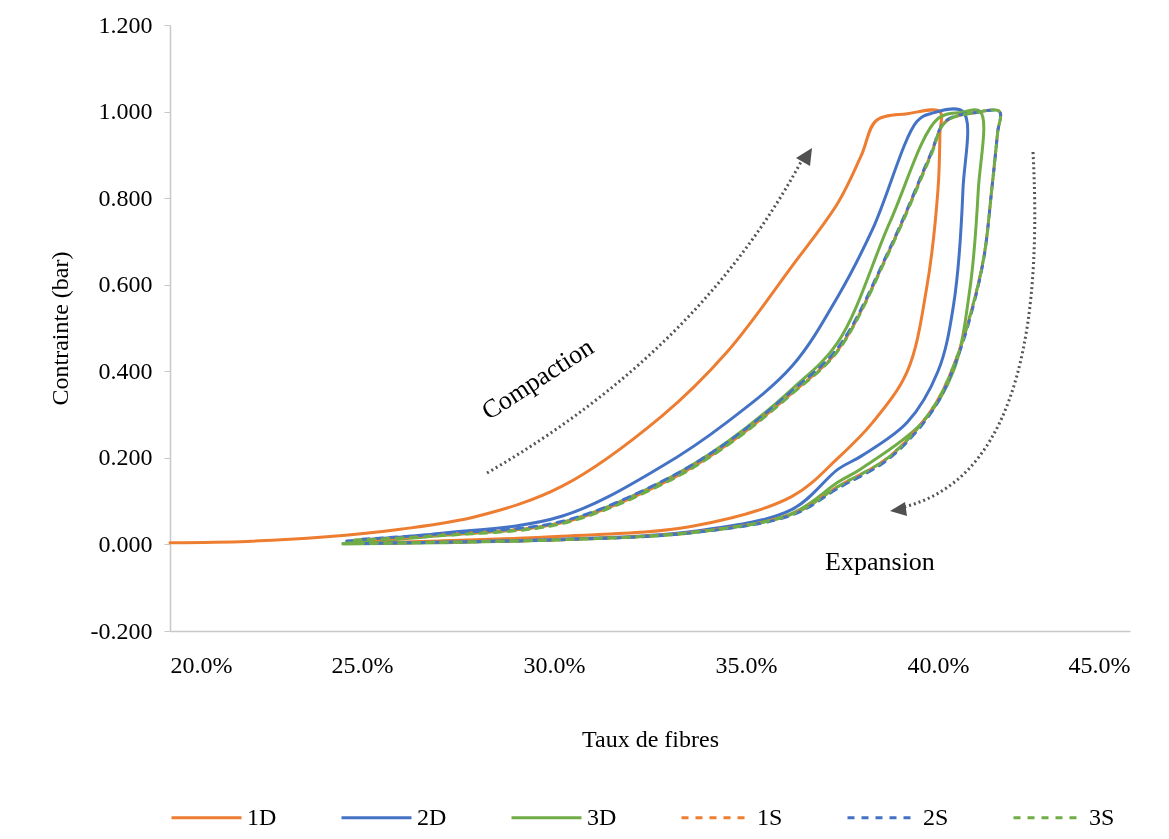  Describe the element at coordinates (125, 111) in the screenshot. I see `y-tick-label: 1.000` at that location.